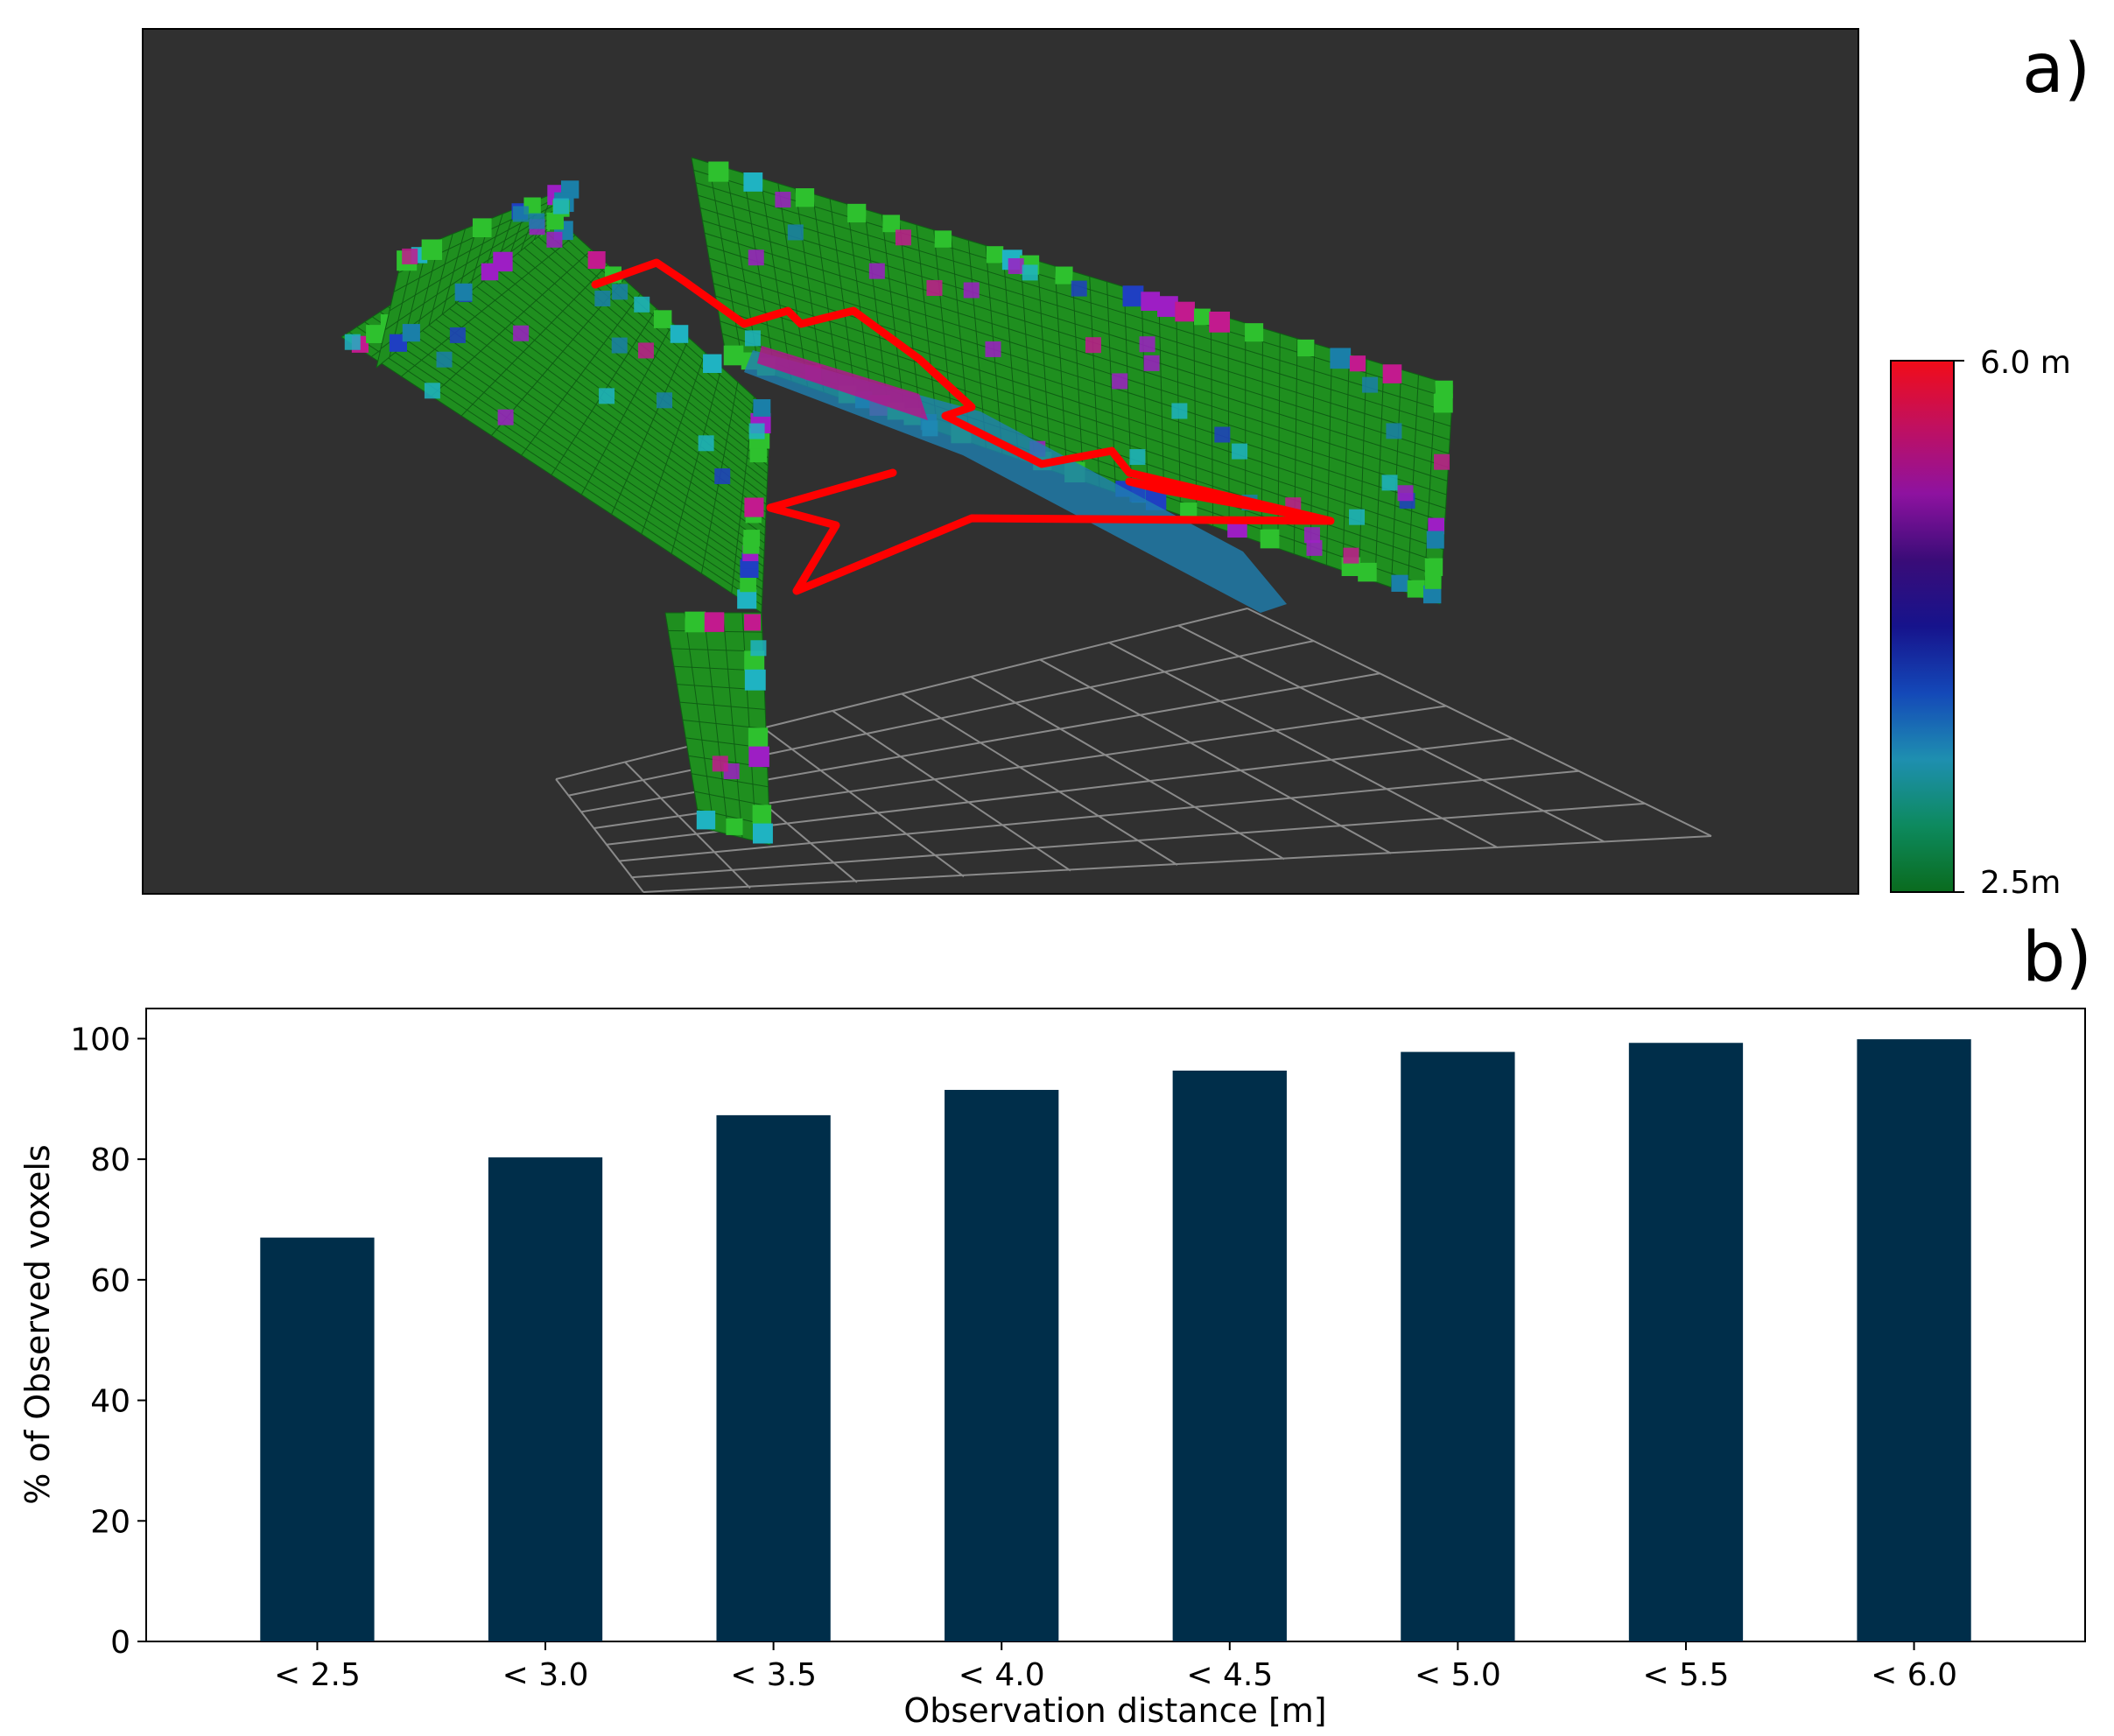 This screenshot has width=2114, height=1736. I want to click on wall-left-top, so click(477, 274).